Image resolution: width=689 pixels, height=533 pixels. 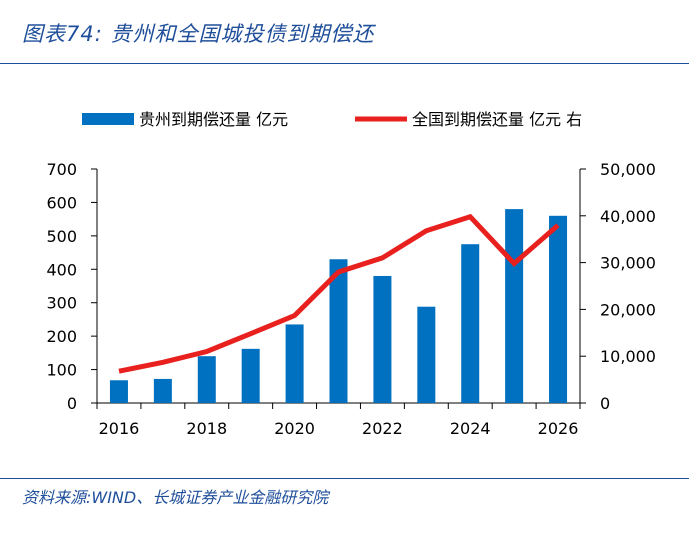 What do you see at coordinates (61, 202) in the screenshot?
I see `left-tick-label: 600` at bounding box center [61, 202].